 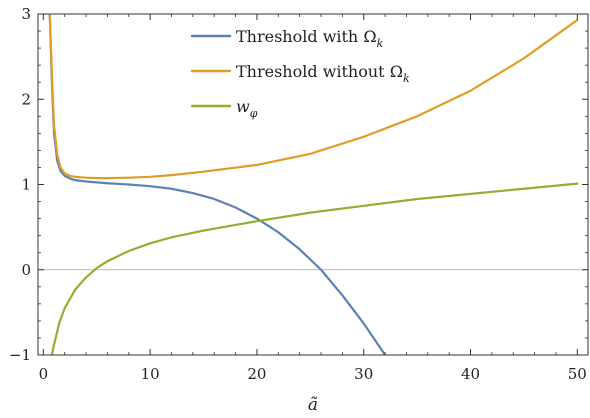 What do you see at coordinates (26, 14) in the screenshot?
I see `y-tick-label: 3` at bounding box center [26, 14].